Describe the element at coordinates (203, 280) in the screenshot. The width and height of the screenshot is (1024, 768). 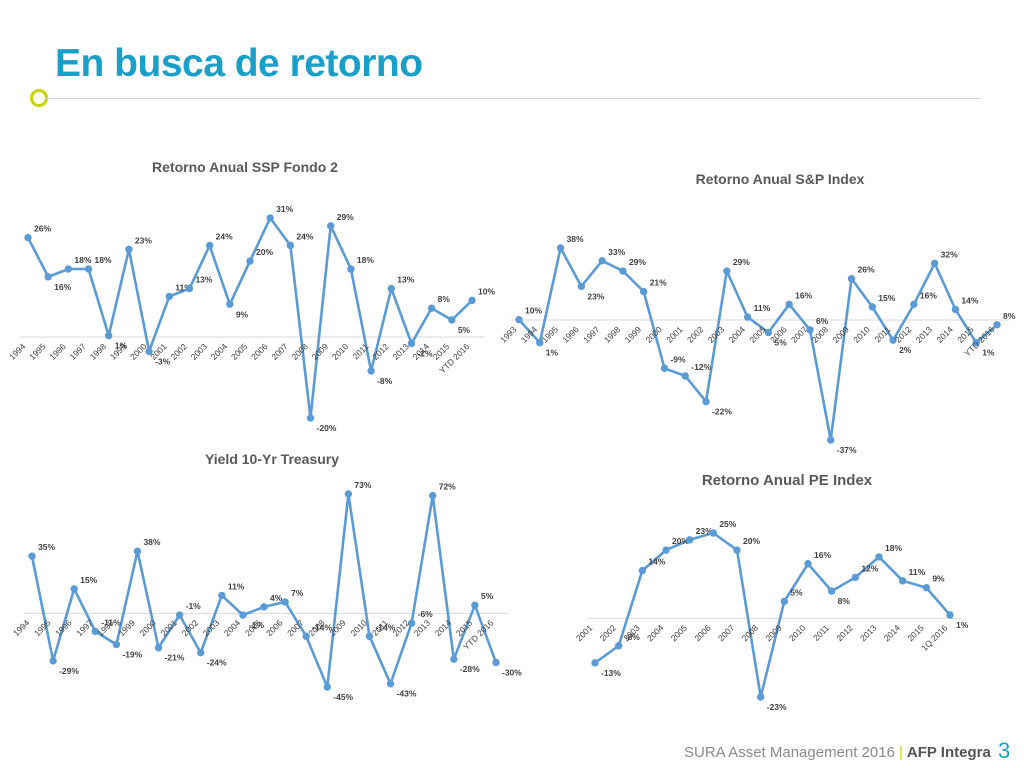
I see `data-label: 13%` at that location.